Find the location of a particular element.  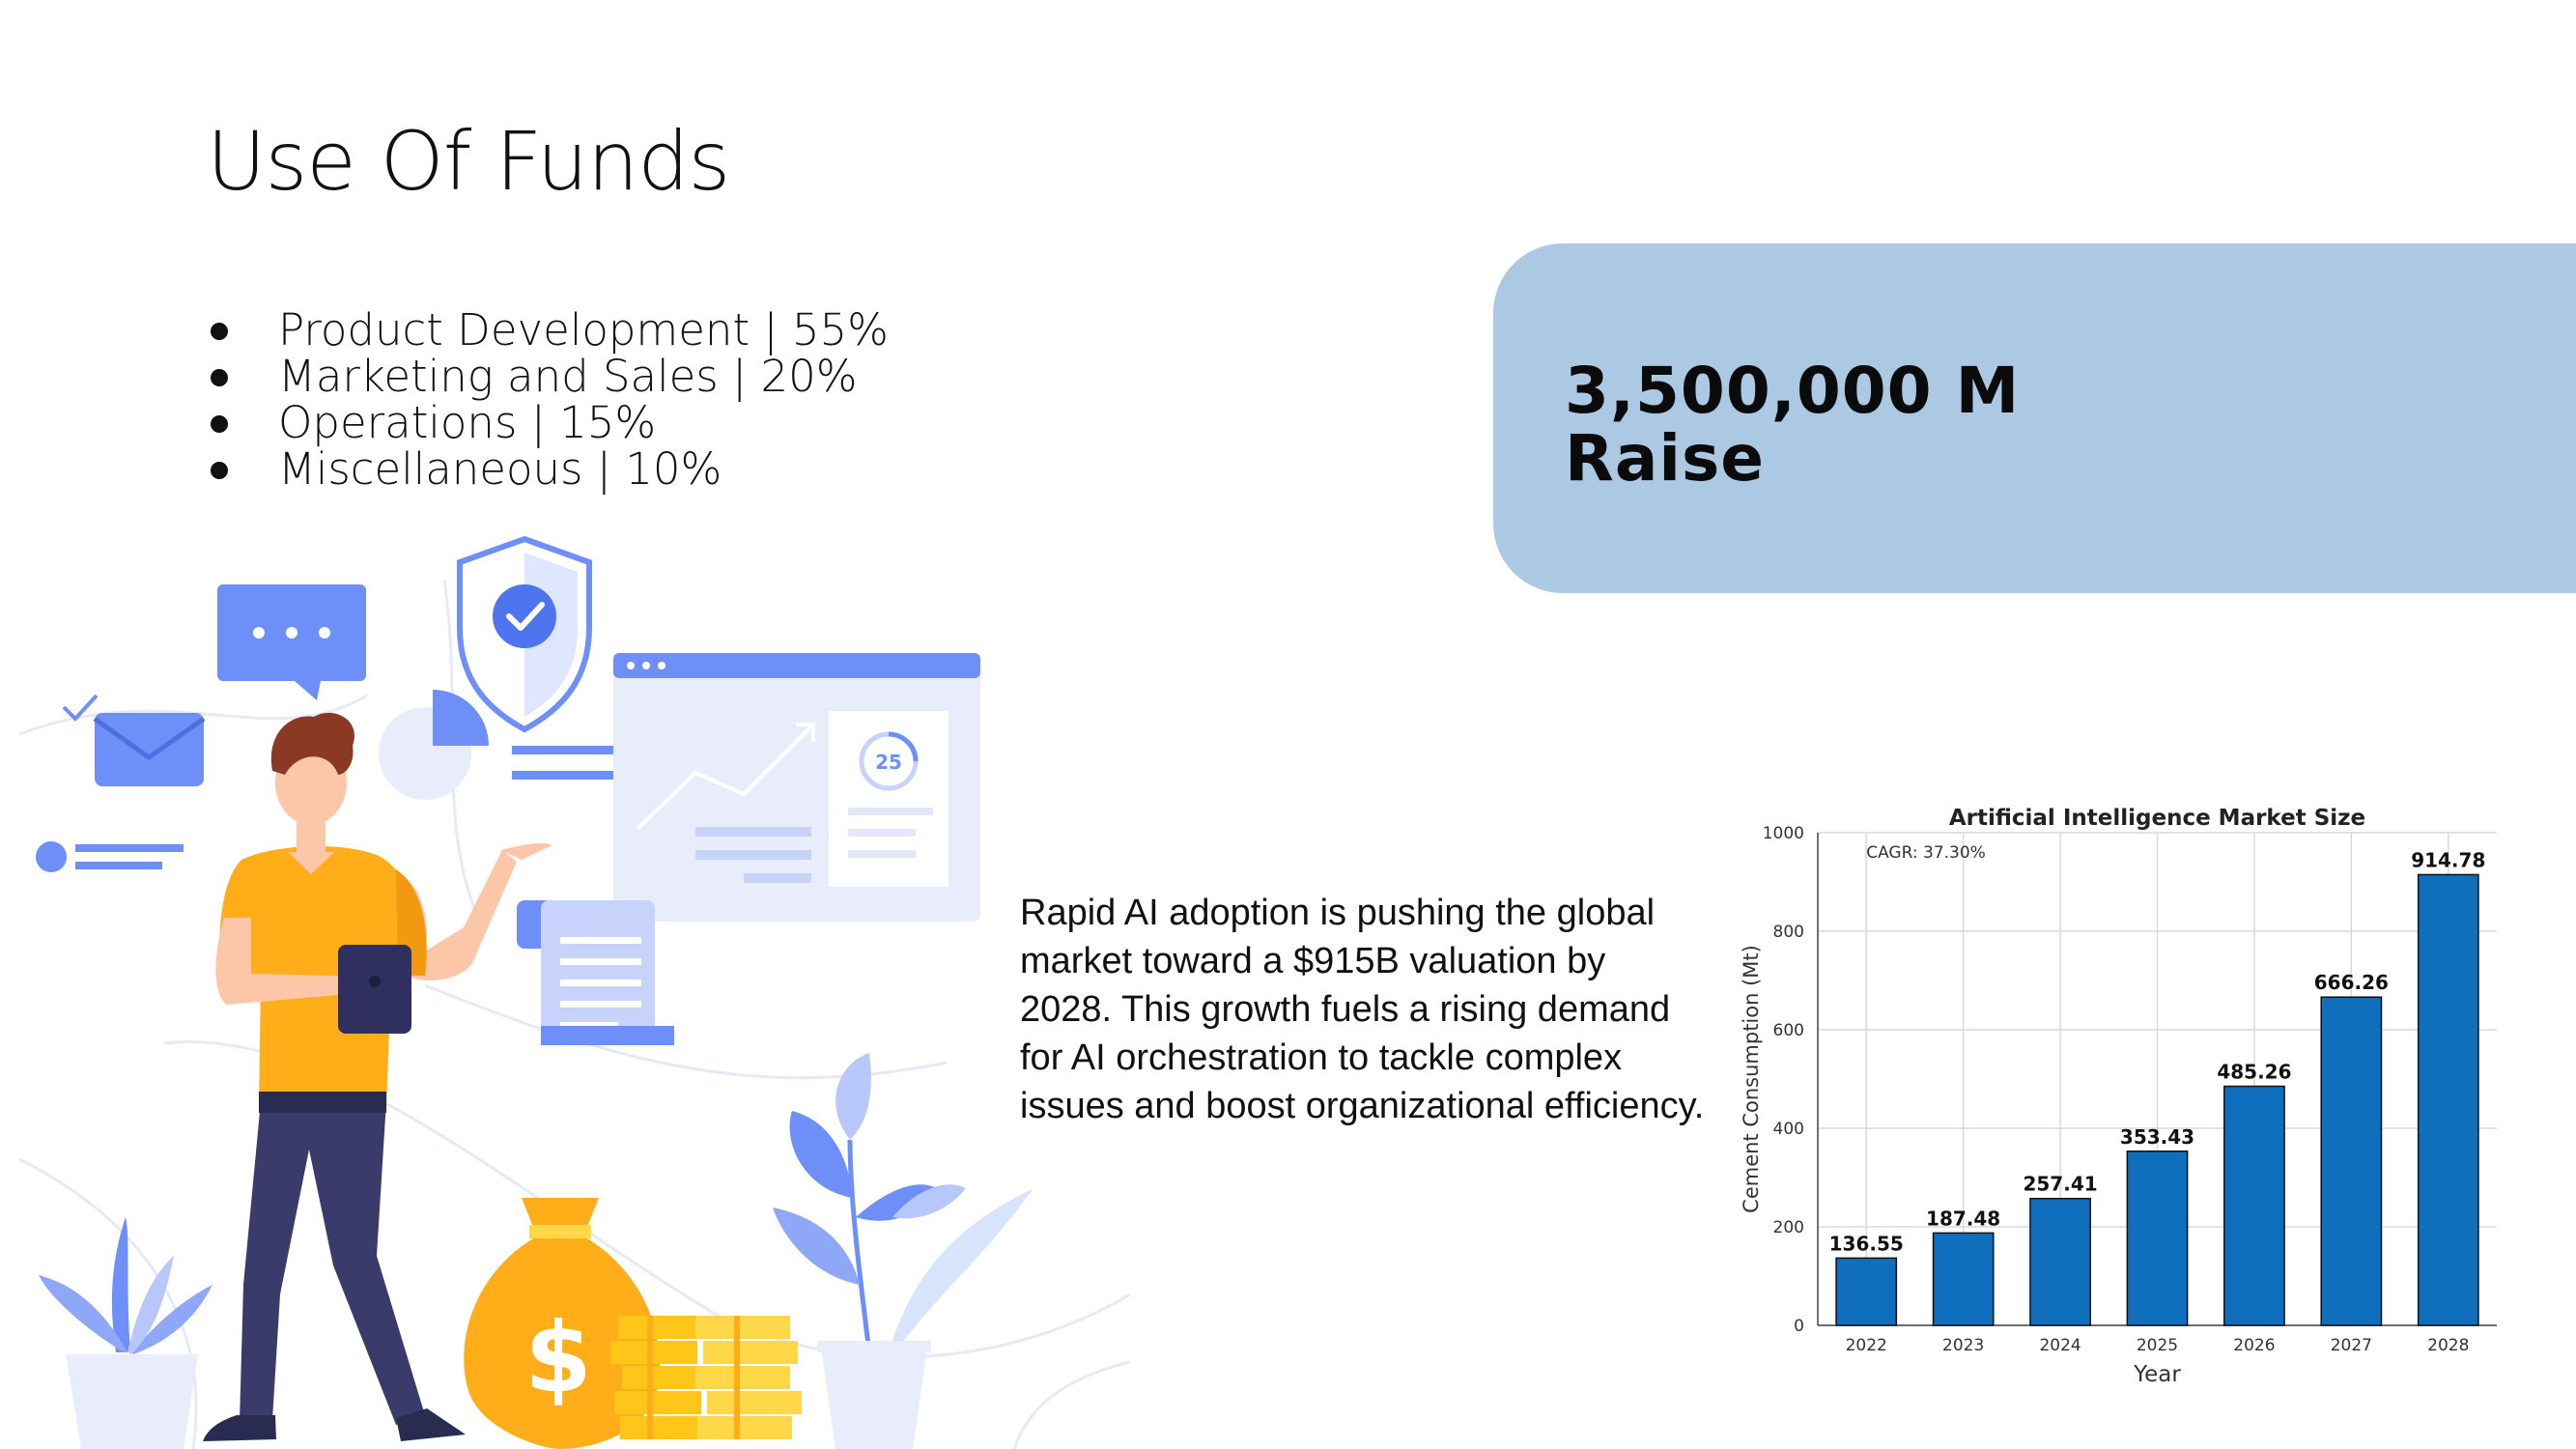

y-tick-label: 600 is located at coordinates (1788, 1030).